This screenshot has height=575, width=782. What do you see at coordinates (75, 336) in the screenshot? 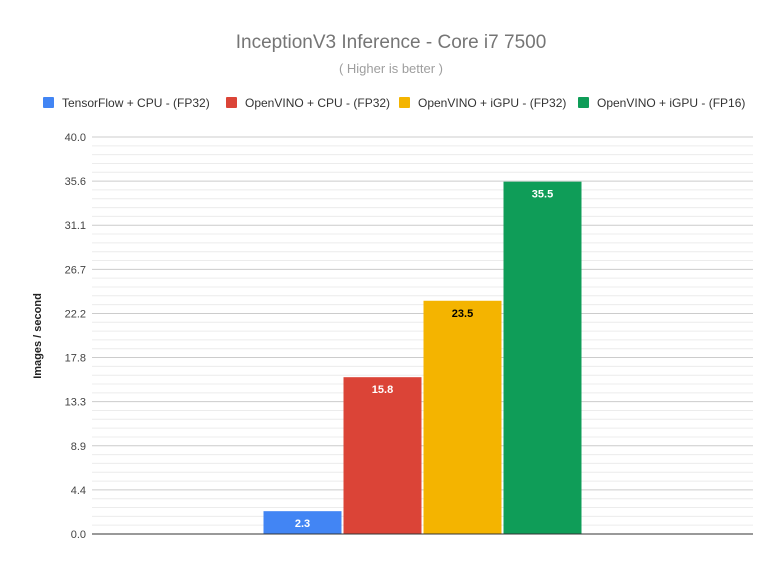
I see `y-axis-ticks: 0.0 4.4 8.9 13.3 17.8 22.2 26.7 31.1 35.6 40.0` at bounding box center [75, 336].